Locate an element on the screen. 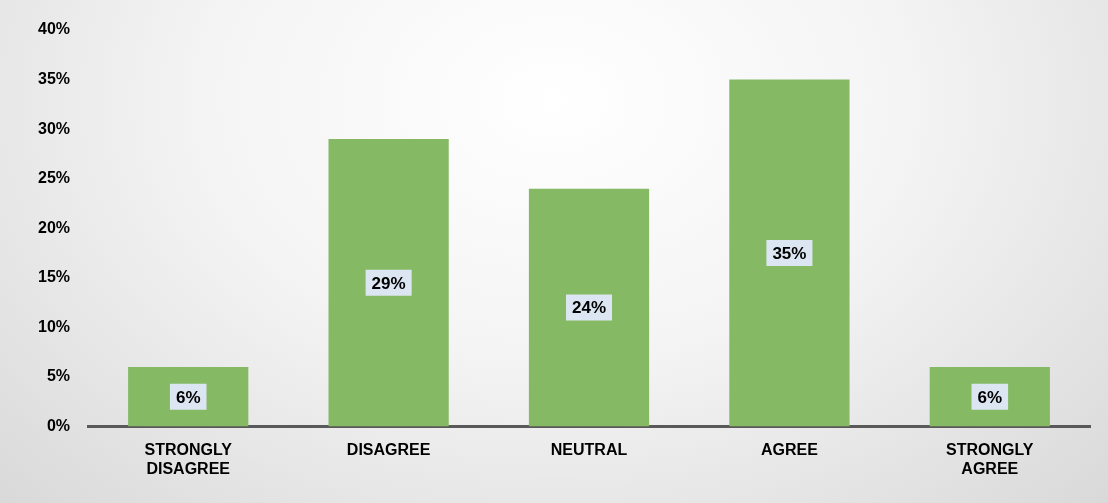 This screenshot has width=1108, height=503. data-label: 35% is located at coordinates (789, 253).